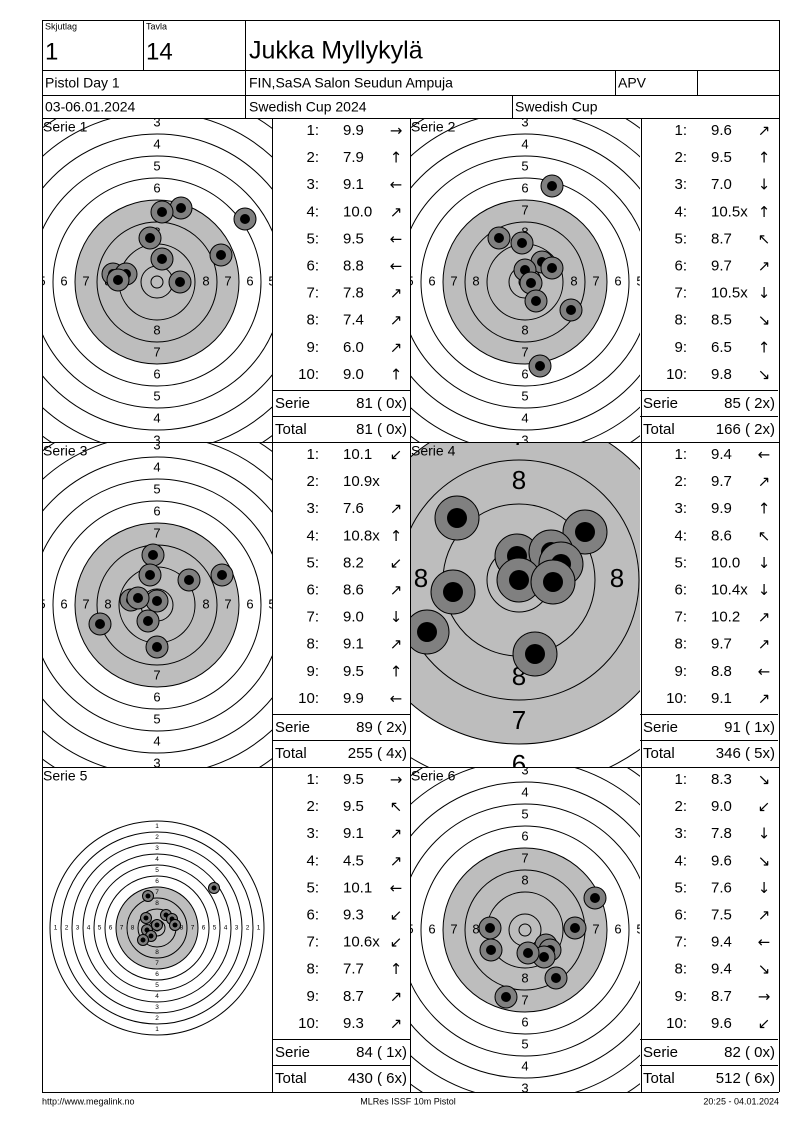 The height and width of the screenshot is (1130, 800). Describe the element at coordinates (721, 130) in the screenshot. I see `shot-value: 9.6` at that location.